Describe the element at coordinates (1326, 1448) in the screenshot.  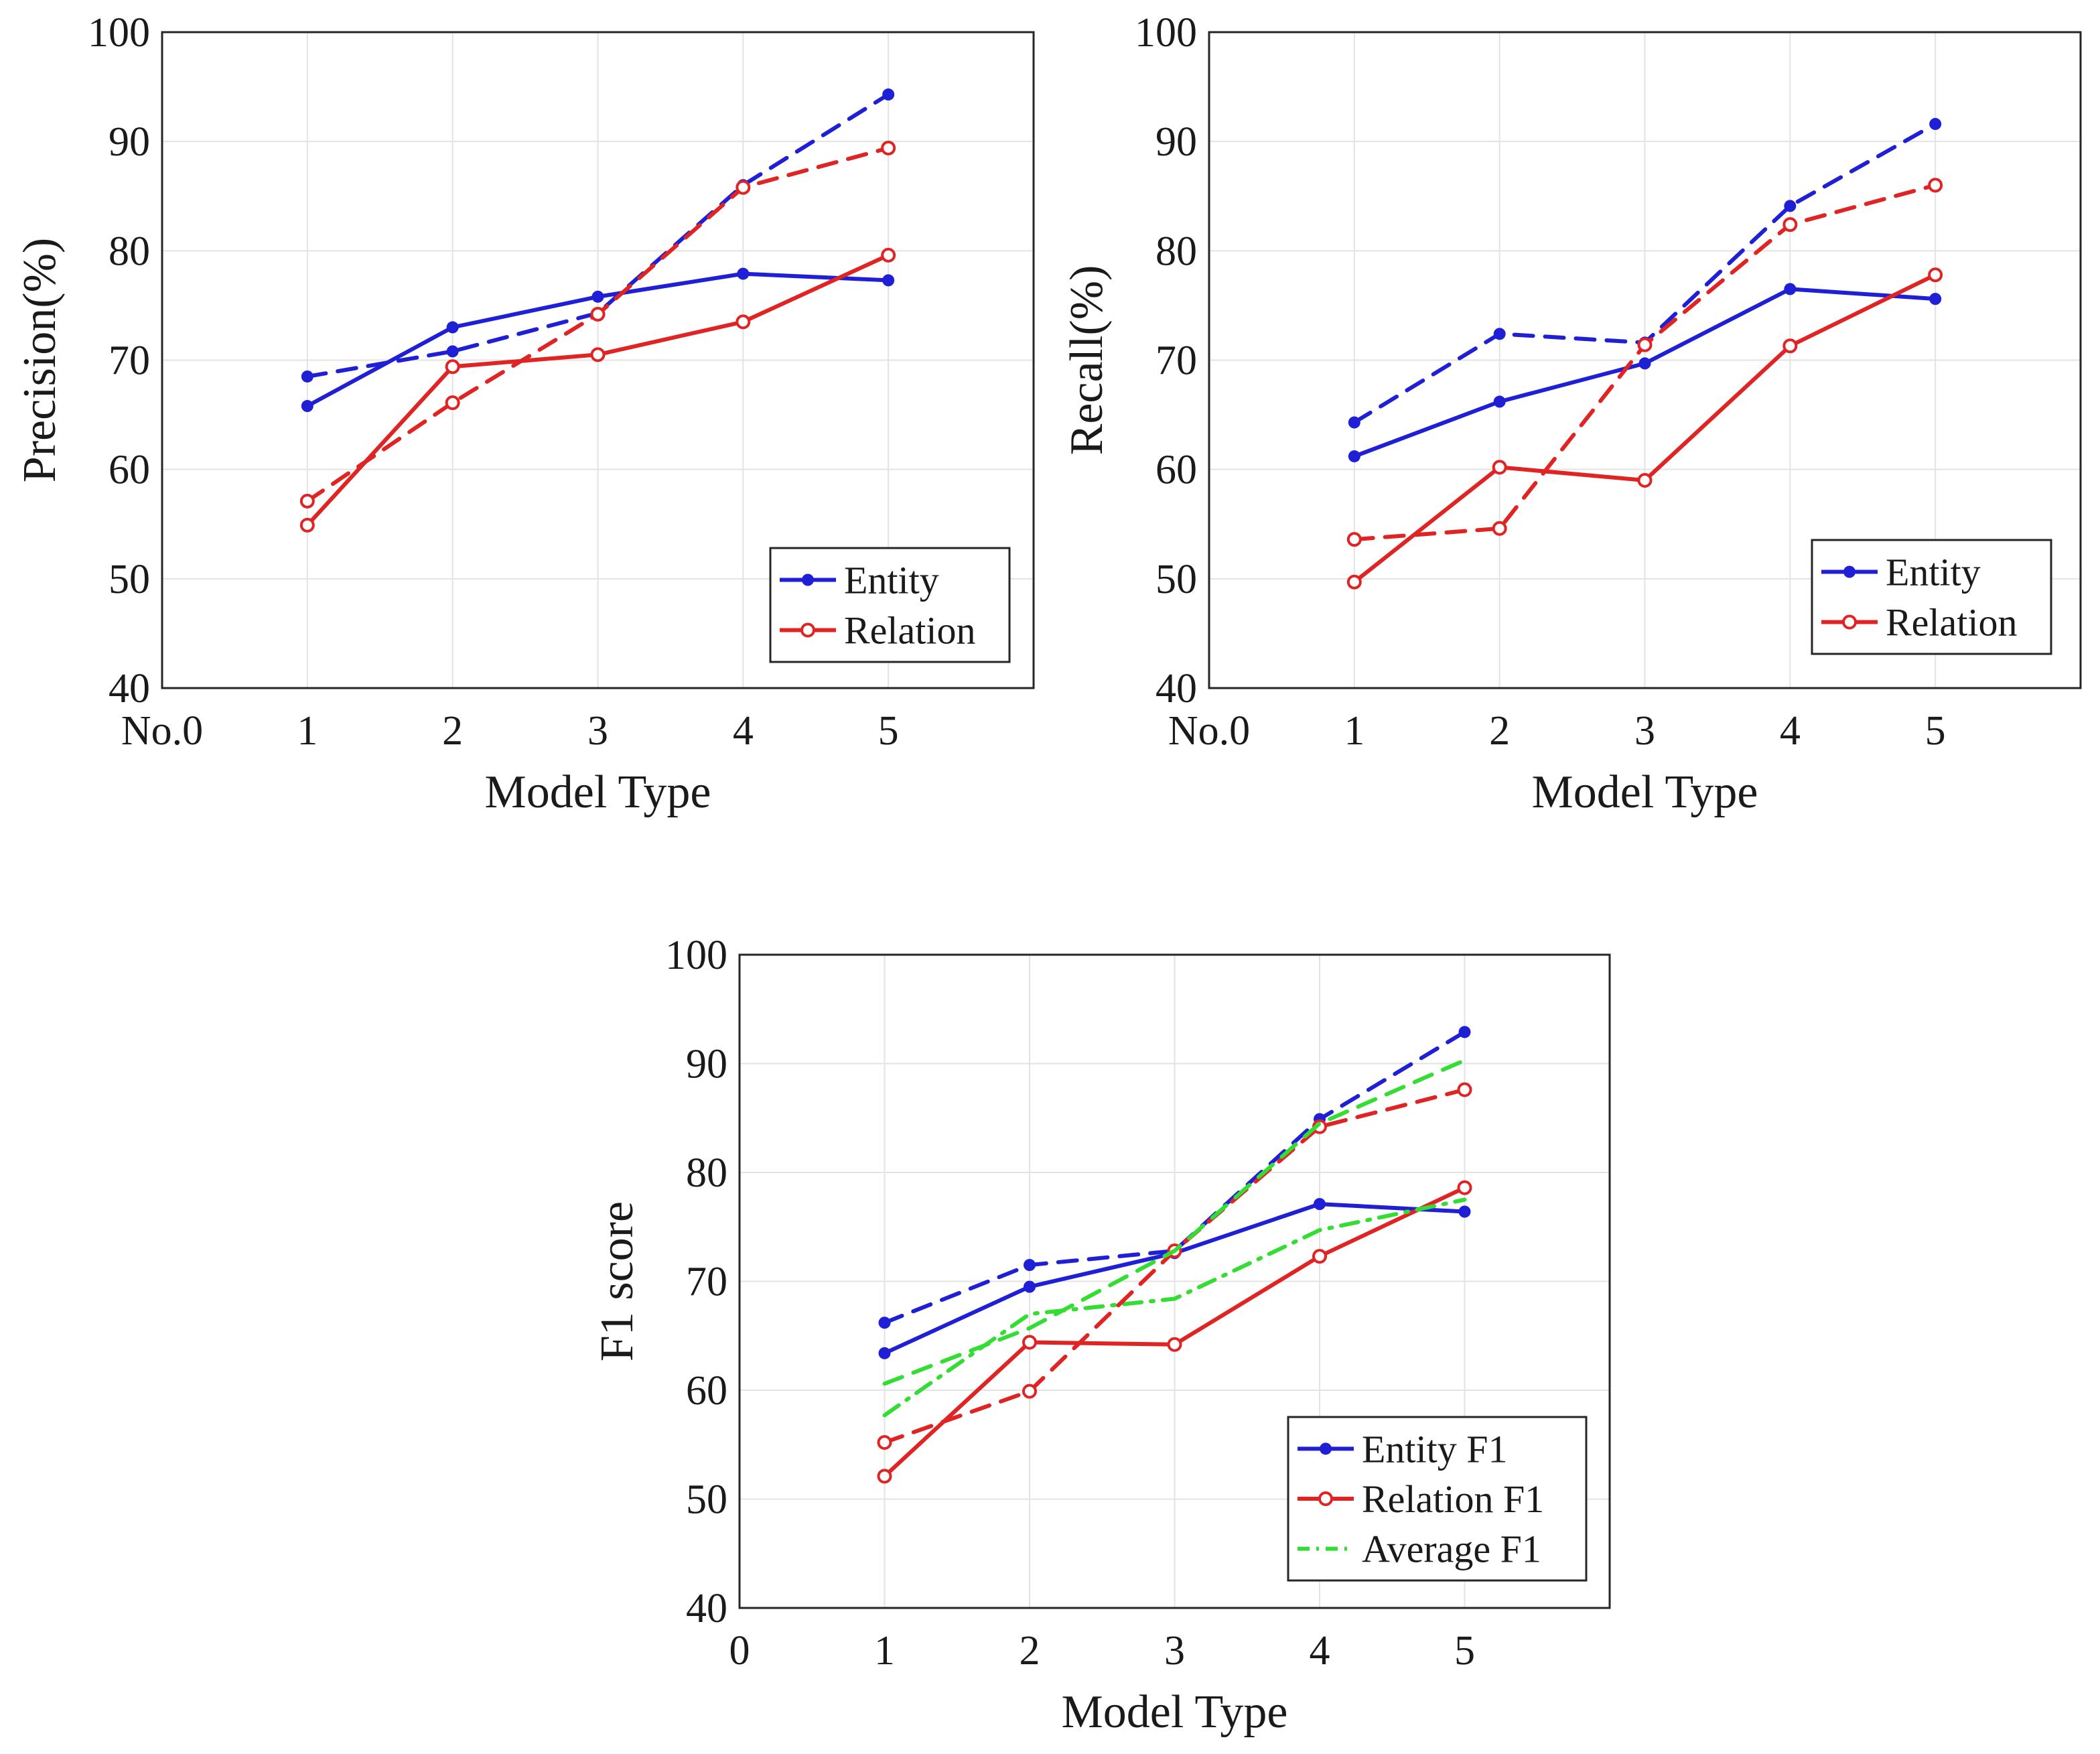
I see `legend-marker-entity-f1` at that location.